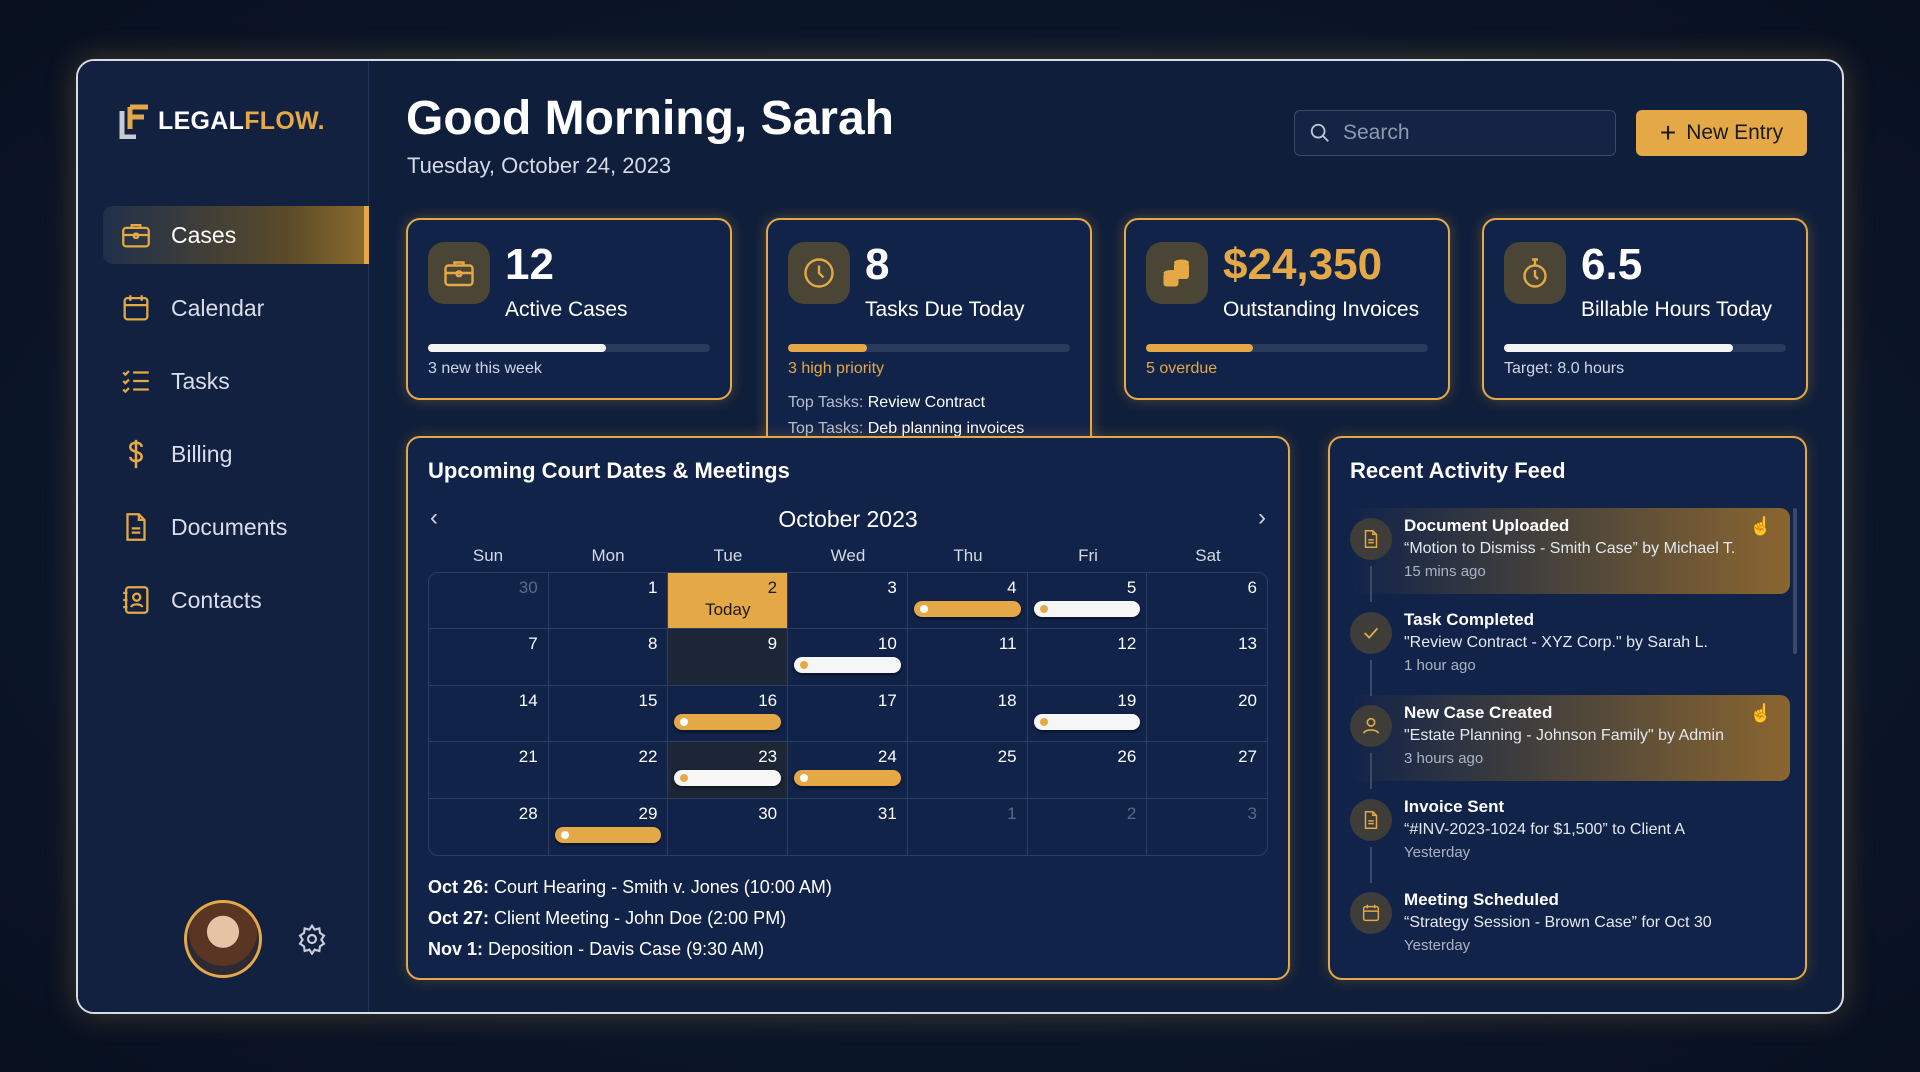 This screenshot has height=1072, width=1920. I want to click on day-number: 23, so click(768, 757).